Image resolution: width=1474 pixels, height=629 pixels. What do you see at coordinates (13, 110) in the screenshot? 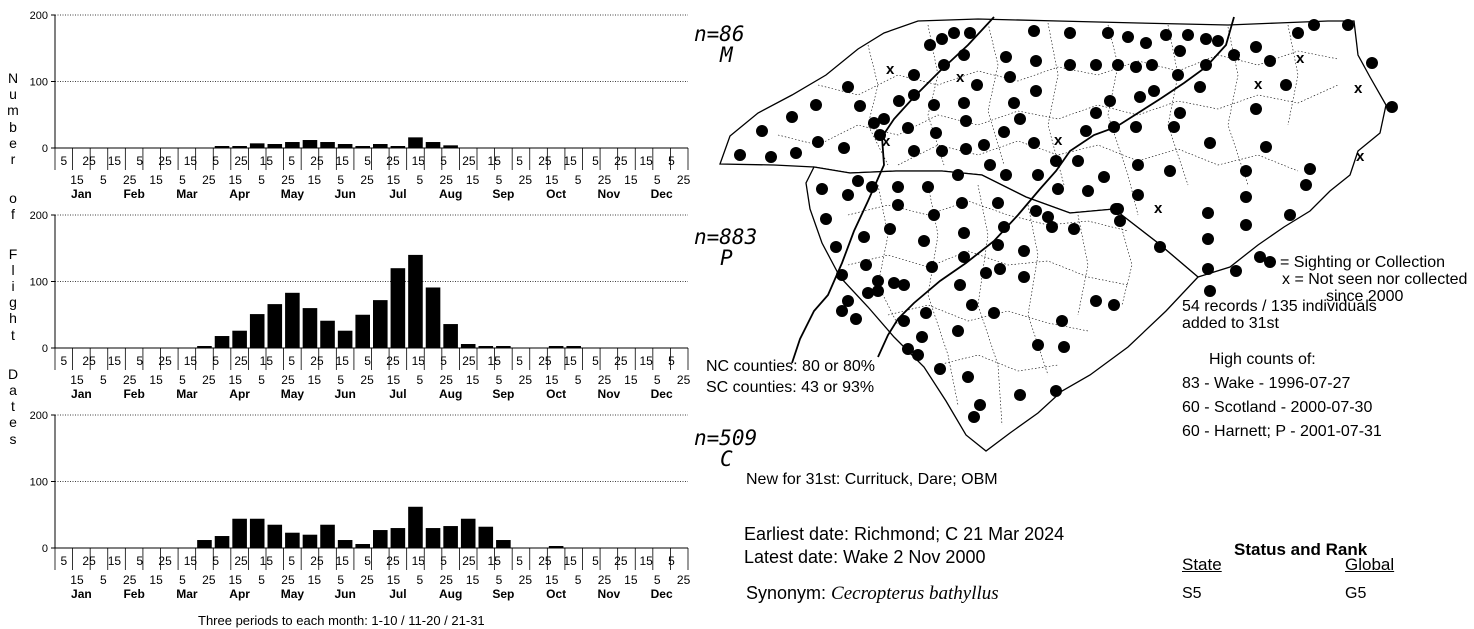
I see `y-axis-label-letter: m` at bounding box center [13, 110].